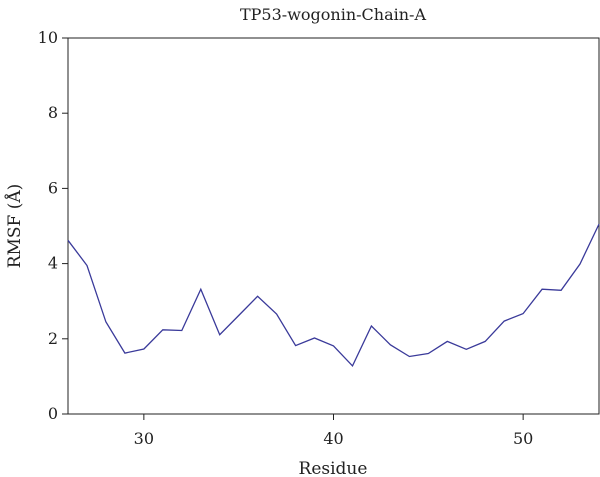 This screenshot has width=600, height=477. What do you see at coordinates (53, 413) in the screenshot?
I see `y-tick-label: 0` at bounding box center [53, 413].